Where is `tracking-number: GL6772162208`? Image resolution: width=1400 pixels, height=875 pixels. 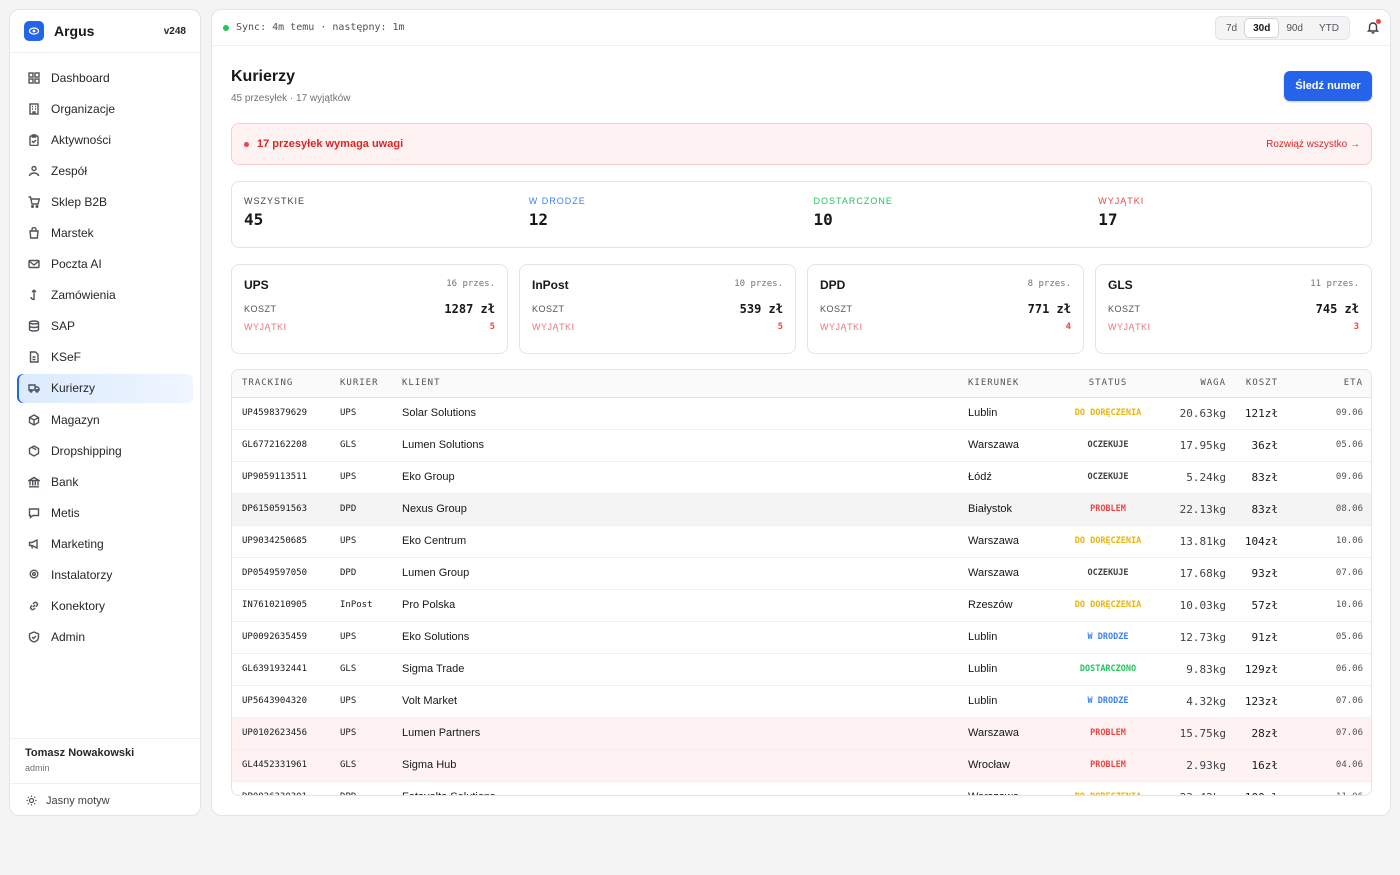
tracking-number: GL6772162208 is located at coordinates (286, 445).